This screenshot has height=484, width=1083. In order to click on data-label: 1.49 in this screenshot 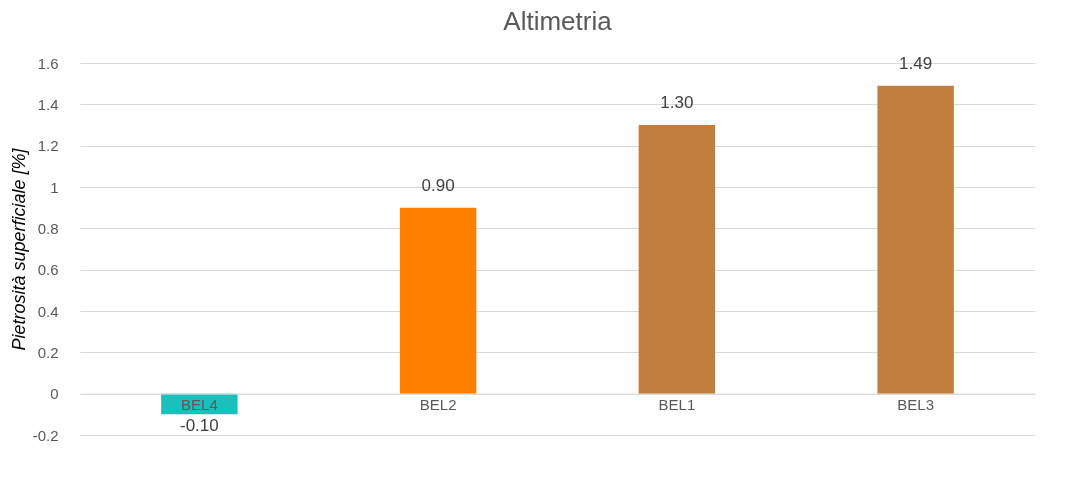, I will do `click(916, 63)`.